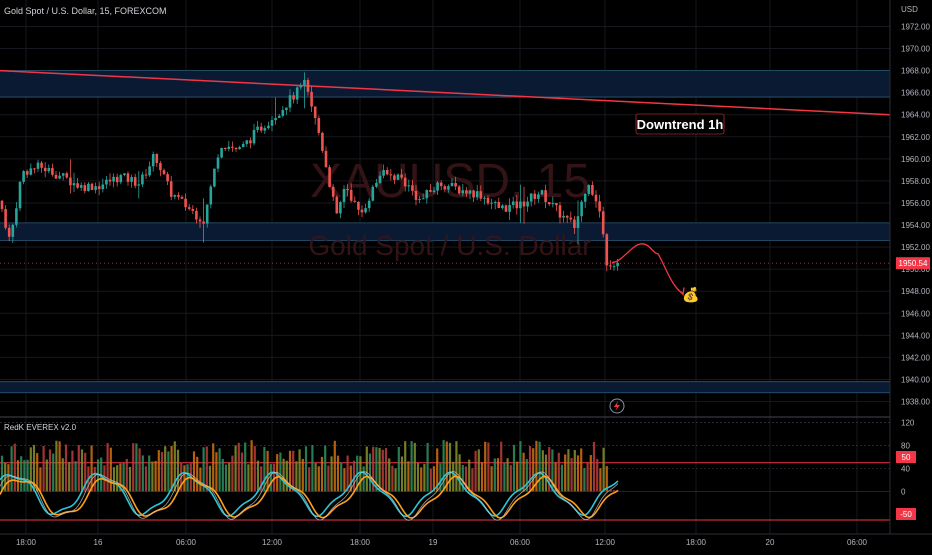 This screenshot has width=932, height=555. Describe the element at coordinates (617, 406) in the screenshot. I see `alert-lightning-icon` at that location.